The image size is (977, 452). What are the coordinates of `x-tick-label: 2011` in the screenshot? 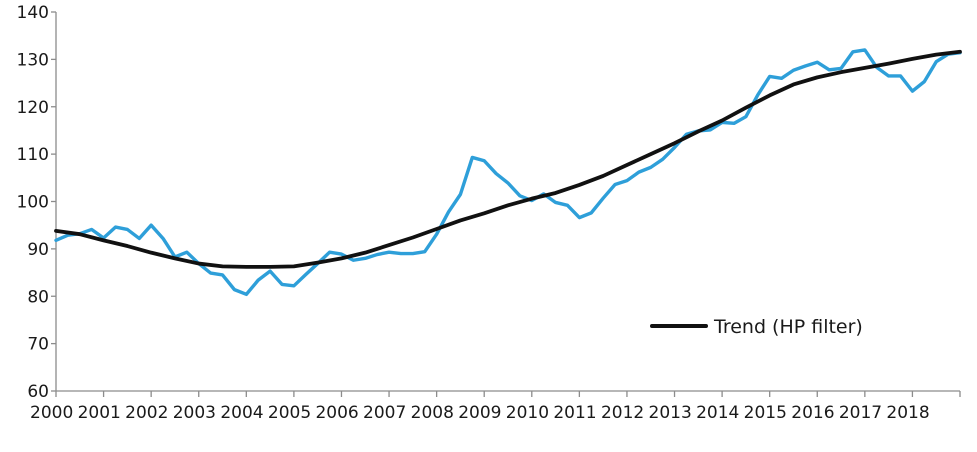 It's located at (574, 413).